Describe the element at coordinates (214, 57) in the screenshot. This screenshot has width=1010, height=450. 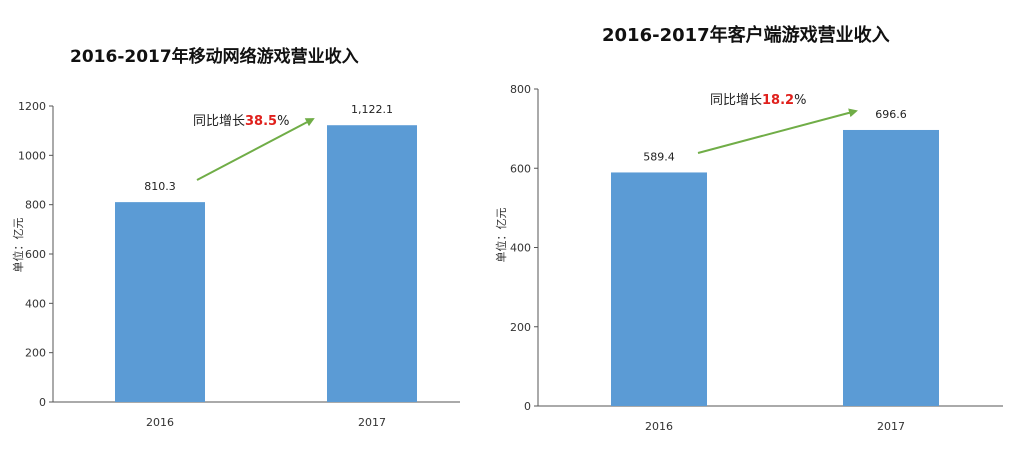
I see `chart-title: 2016-2017年移动网络游戏营业收入` at that location.